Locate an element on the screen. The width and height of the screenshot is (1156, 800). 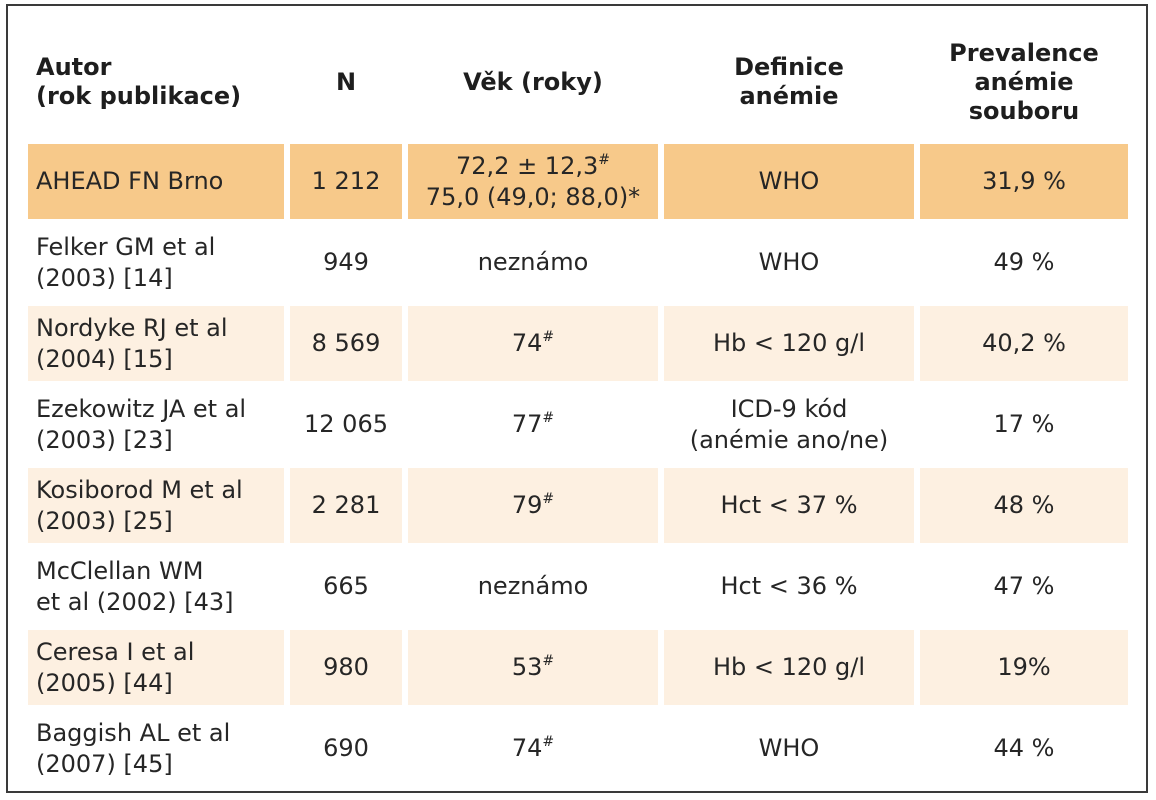
cell-autor: AHEAD FN Brno is located at coordinates (156, 181).